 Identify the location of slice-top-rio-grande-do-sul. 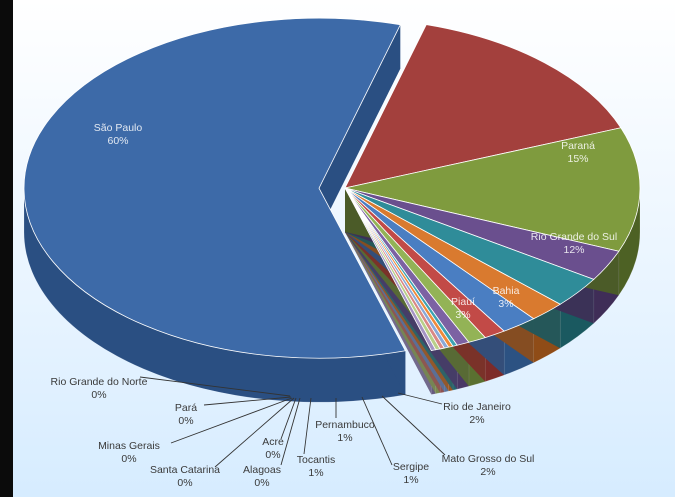
(492, 189).